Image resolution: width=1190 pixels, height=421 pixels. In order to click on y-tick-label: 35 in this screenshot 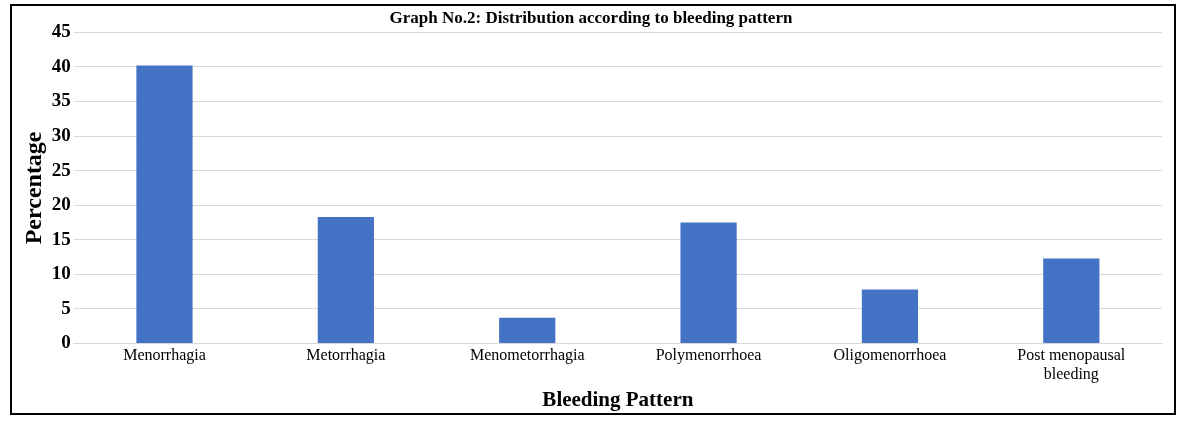, I will do `click(61, 100)`.